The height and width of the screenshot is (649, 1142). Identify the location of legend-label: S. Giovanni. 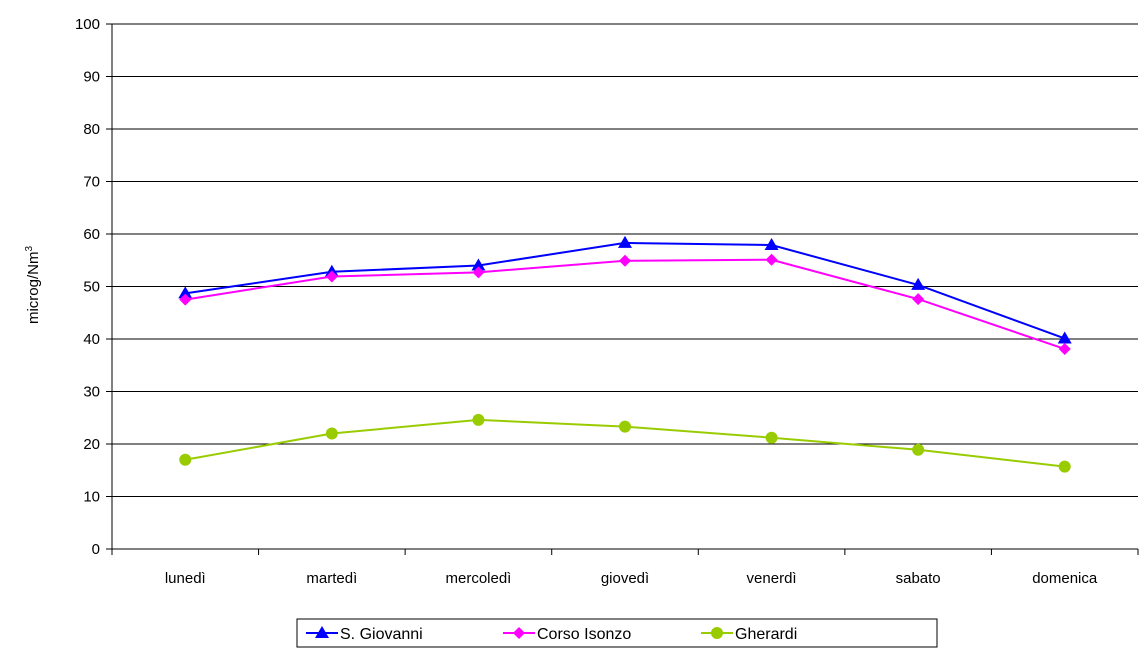
(381, 634).